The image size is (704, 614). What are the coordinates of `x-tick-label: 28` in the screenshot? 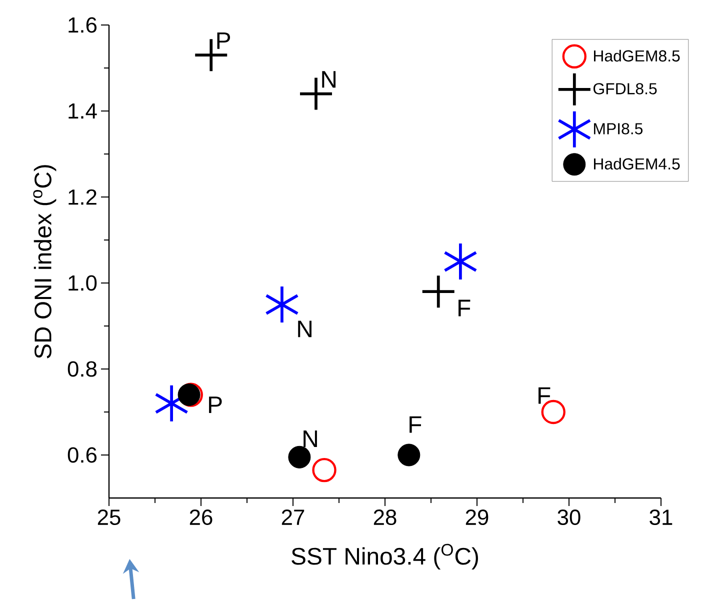 It's located at (385, 518).